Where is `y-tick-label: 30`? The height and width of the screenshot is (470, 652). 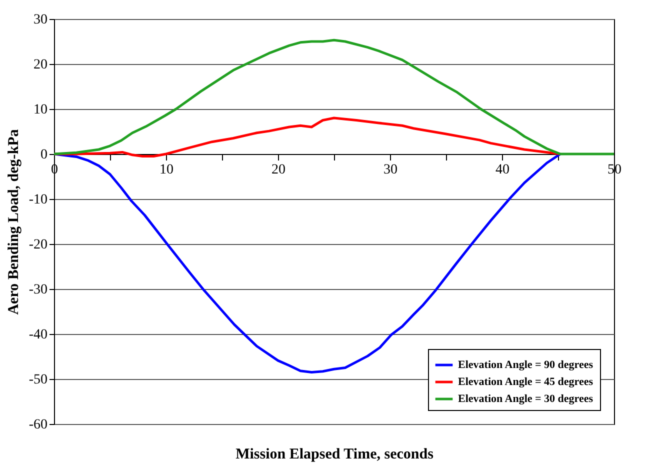
y-tick-label: 30 is located at coordinates (41, 20).